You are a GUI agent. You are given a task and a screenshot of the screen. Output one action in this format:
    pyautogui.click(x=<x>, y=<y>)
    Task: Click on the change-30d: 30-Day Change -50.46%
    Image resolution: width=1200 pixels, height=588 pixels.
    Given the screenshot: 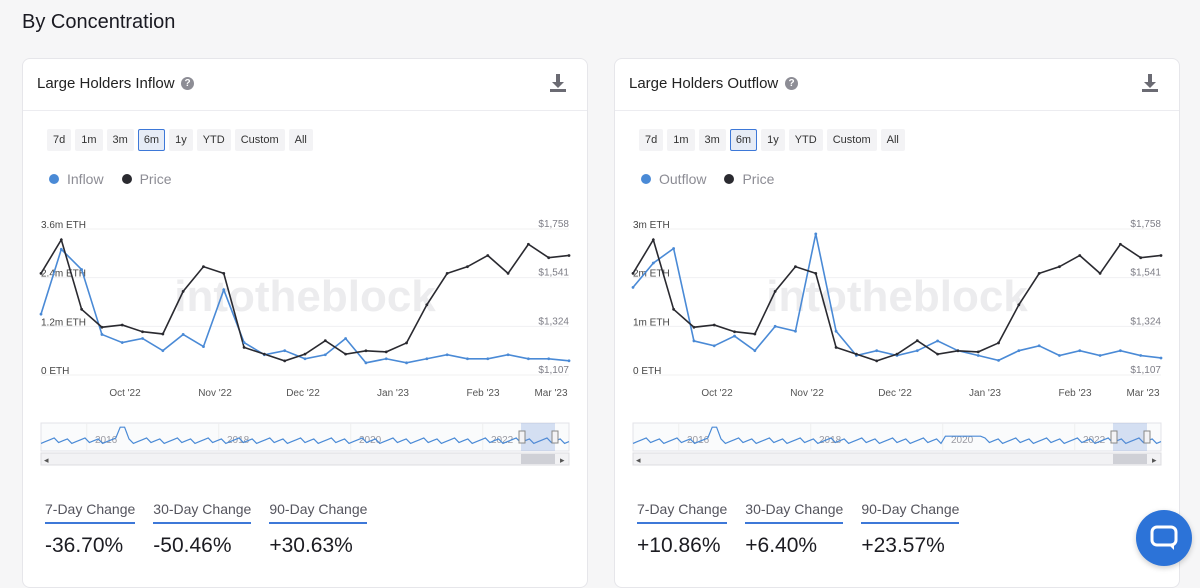 What is the action you would take?
    pyautogui.click(x=202, y=529)
    